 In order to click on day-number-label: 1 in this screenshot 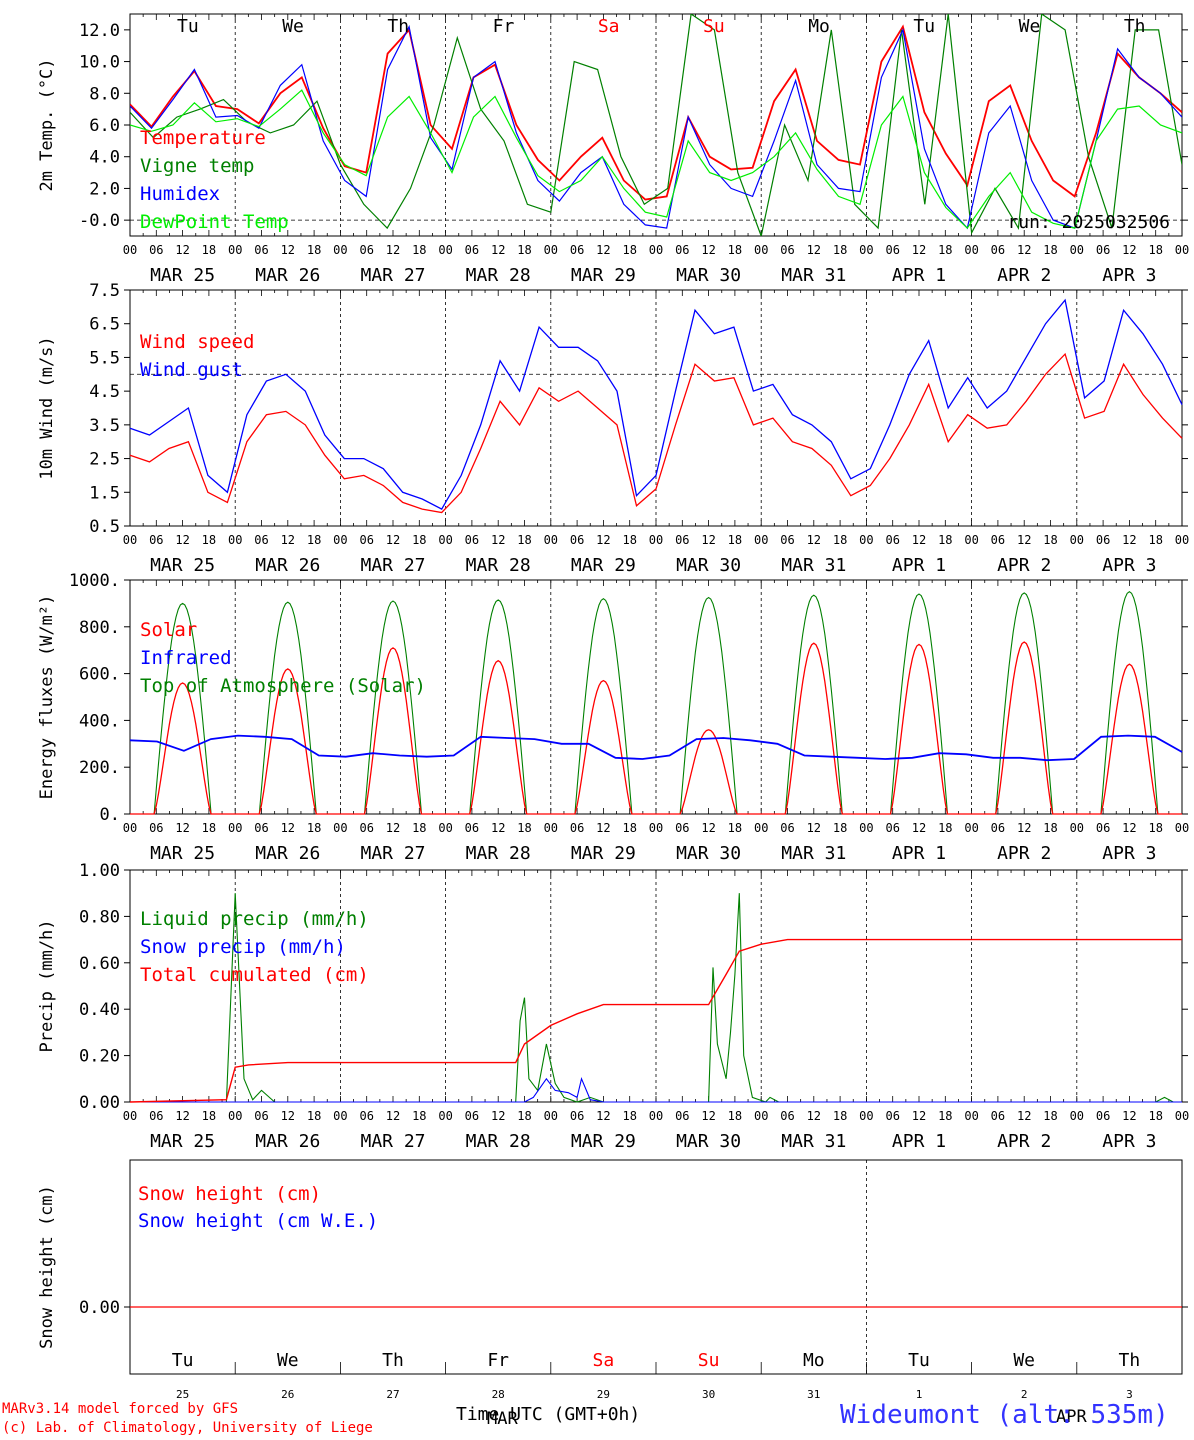, I will do `click(919, 1394)`.